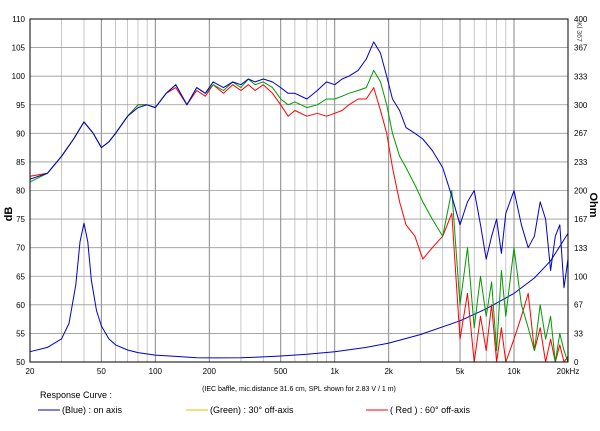 The width and height of the screenshot is (600, 431). Describe the element at coordinates (581, 105) in the screenshot. I see `y-tick-label-right: 300` at that location.